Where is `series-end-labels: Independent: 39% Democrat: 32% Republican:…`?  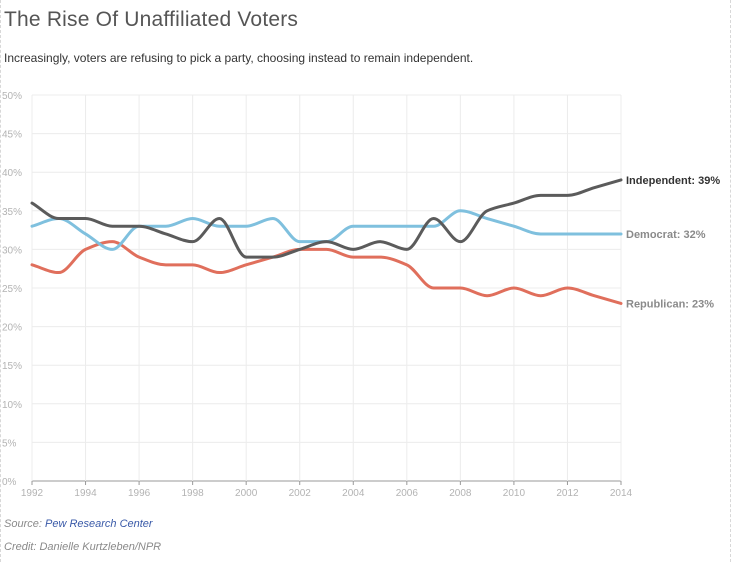 series-end-labels: Independent: 39% Democrat: 32% Republican:… is located at coordinates (673, 243).